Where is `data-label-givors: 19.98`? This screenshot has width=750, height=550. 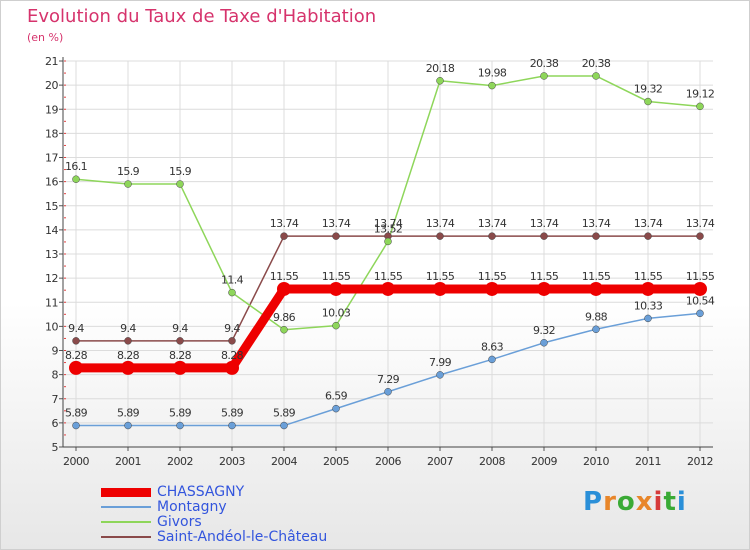
data-label-givors: 19.98 is located at coordinates (492, 73).